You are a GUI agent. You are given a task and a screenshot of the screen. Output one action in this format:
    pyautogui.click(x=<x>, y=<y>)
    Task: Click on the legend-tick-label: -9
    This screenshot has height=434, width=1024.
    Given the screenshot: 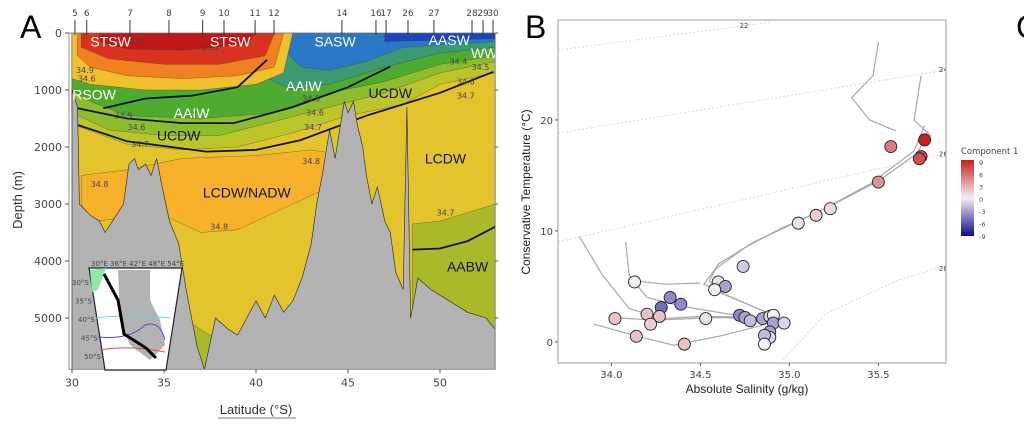 What is the action you would take?
    pyautogui.click(x=982, y=237)
    